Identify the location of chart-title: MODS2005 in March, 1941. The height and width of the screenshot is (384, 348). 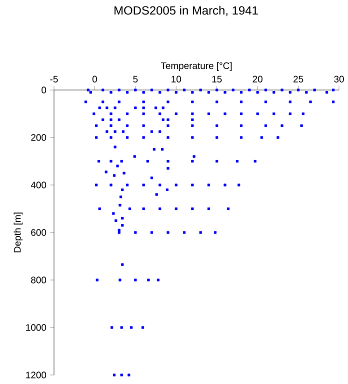
(186, 11).